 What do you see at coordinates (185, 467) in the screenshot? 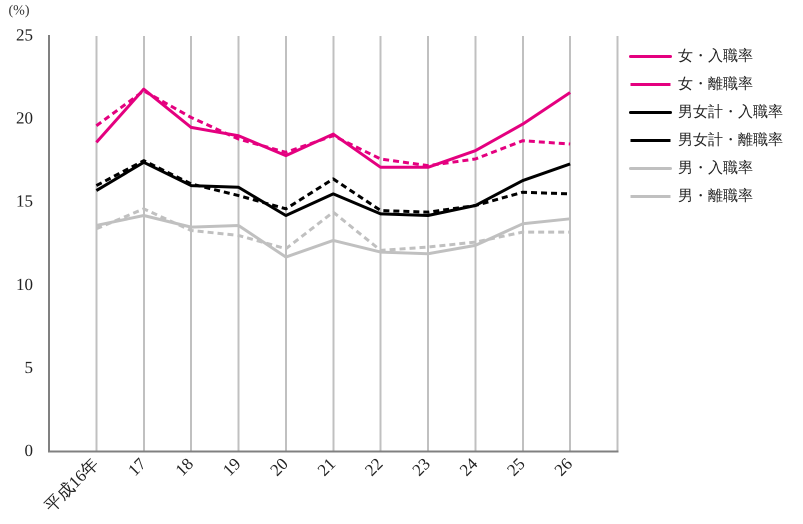
I see `x-tick-label: 18` at bounding box center [185, 467].